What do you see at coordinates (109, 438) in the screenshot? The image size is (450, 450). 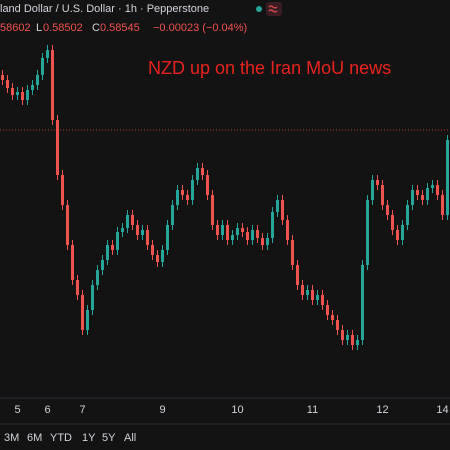 I see `range-button: 5Y` at bounding box center [109, 438].